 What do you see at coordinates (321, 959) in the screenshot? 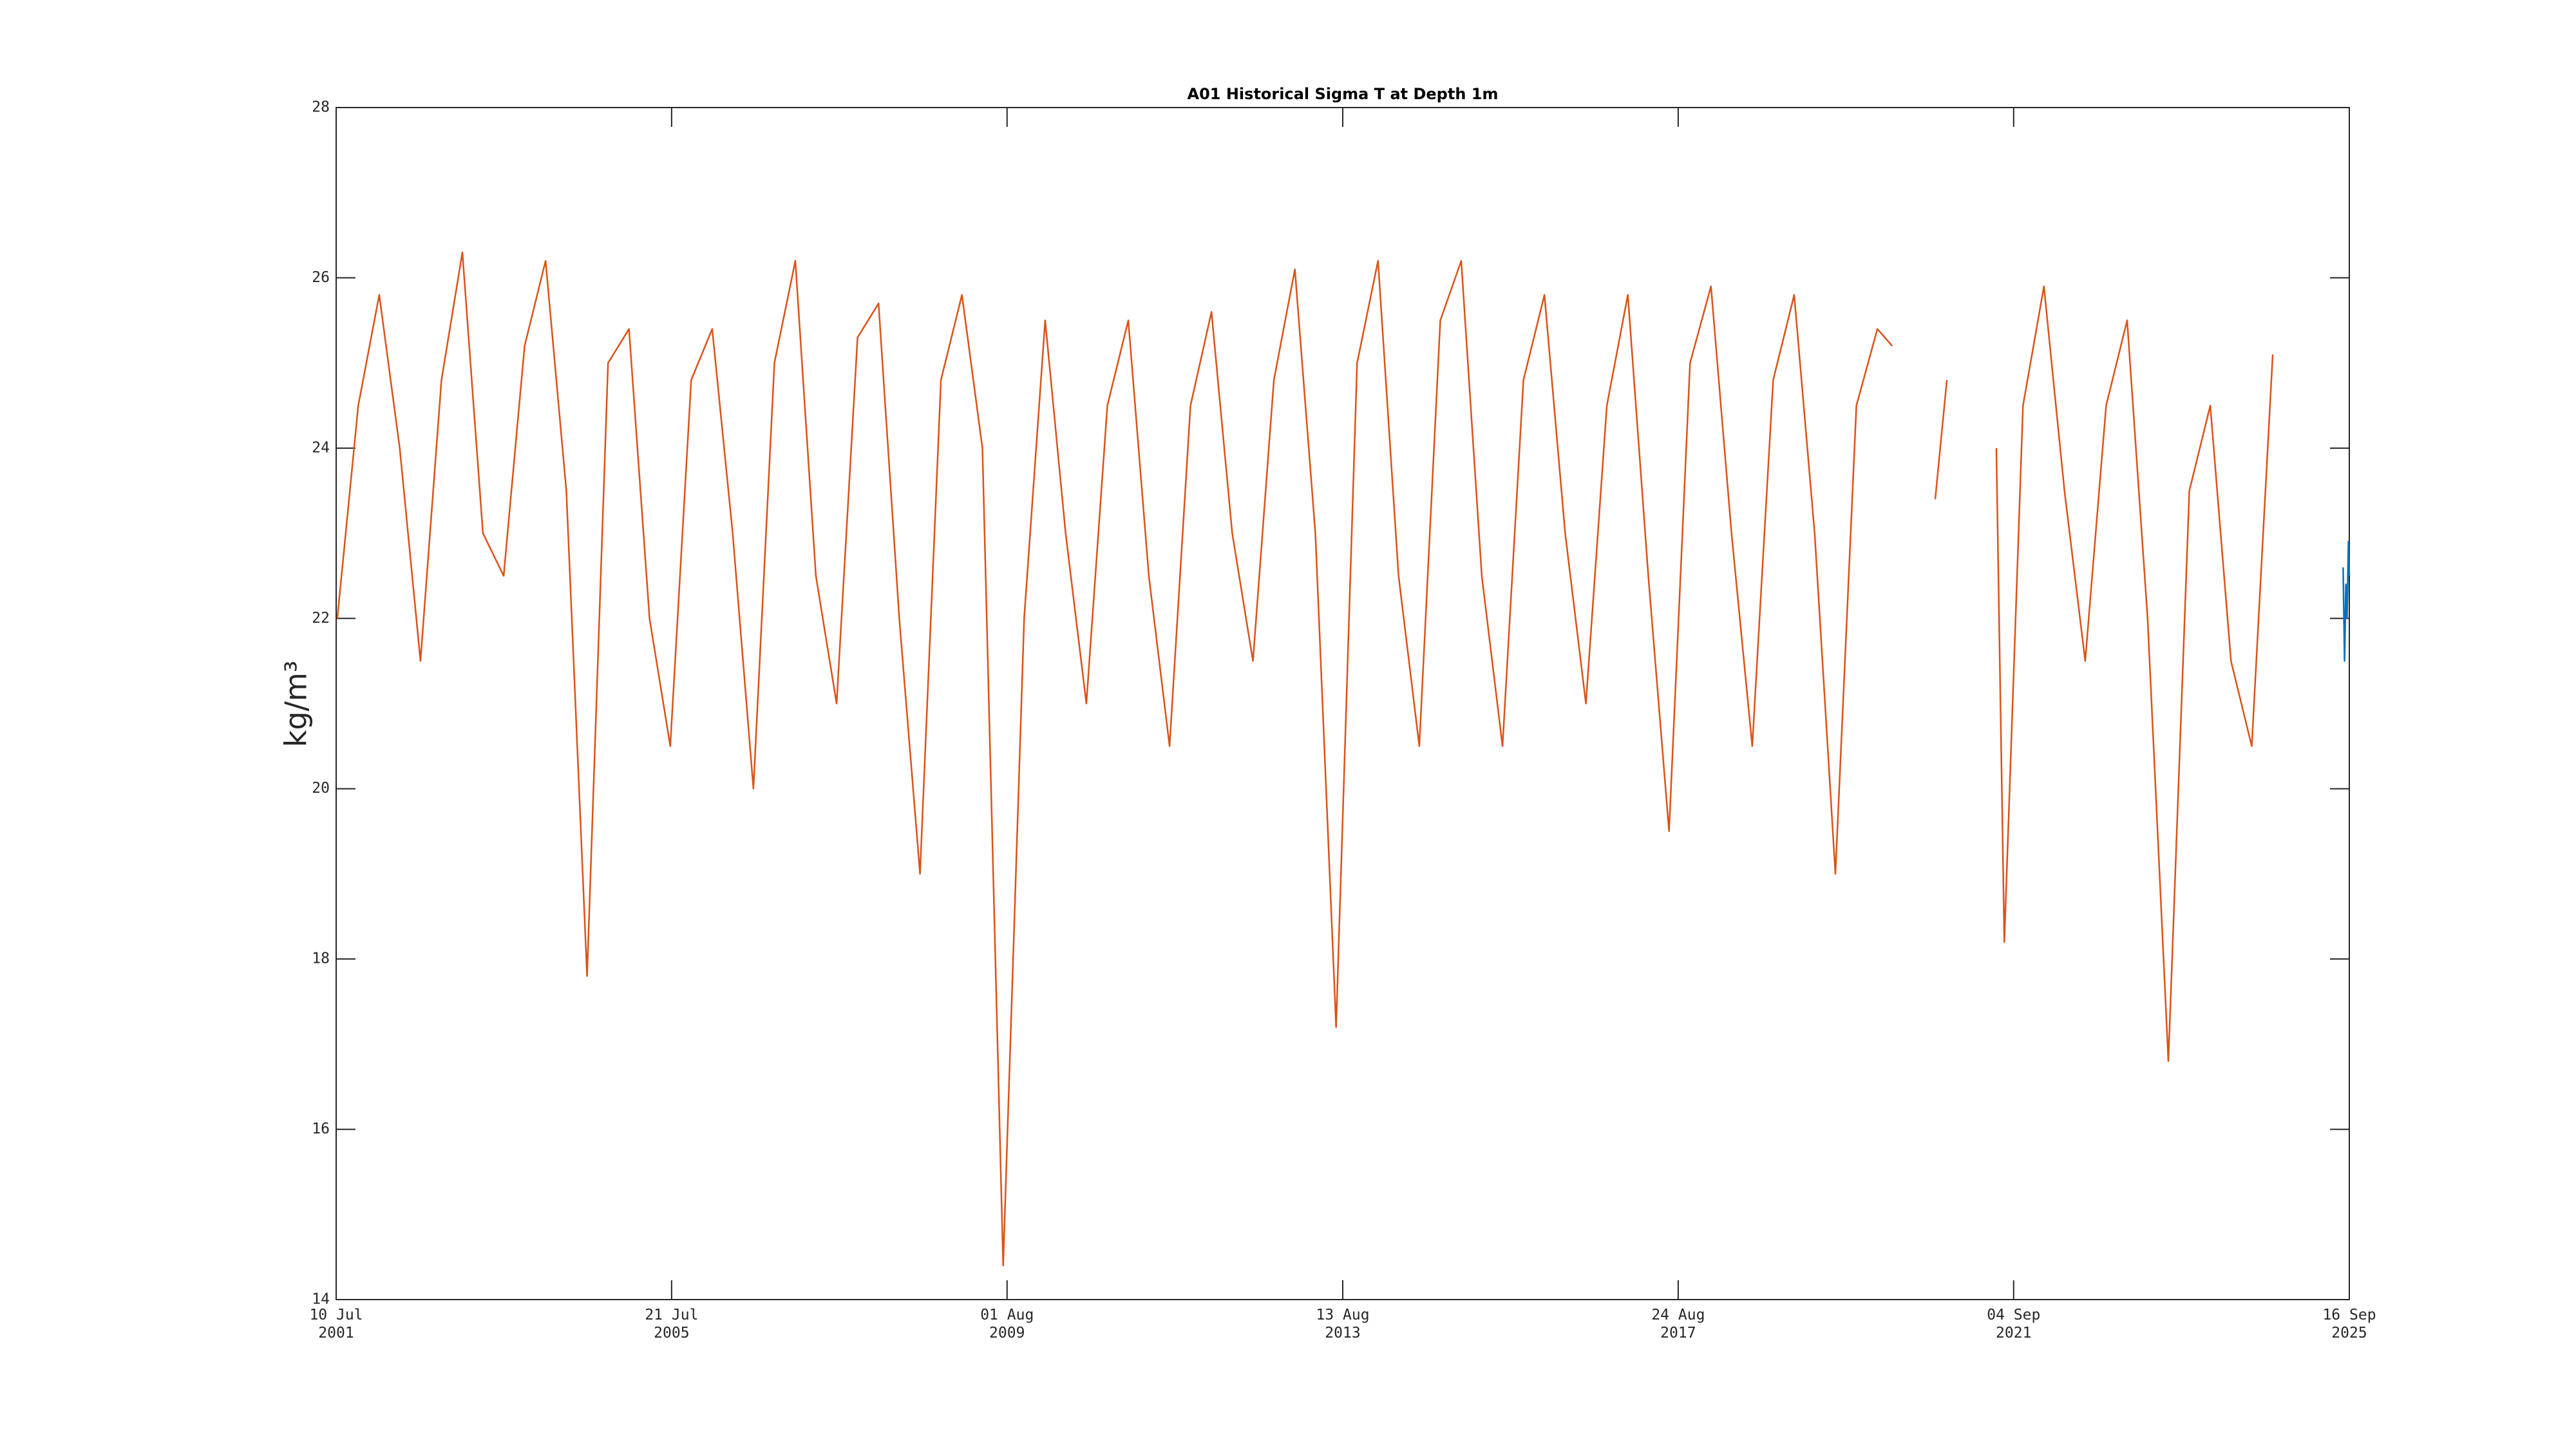
I see `y-tick-label: 18` at bounding box center [321, 959].